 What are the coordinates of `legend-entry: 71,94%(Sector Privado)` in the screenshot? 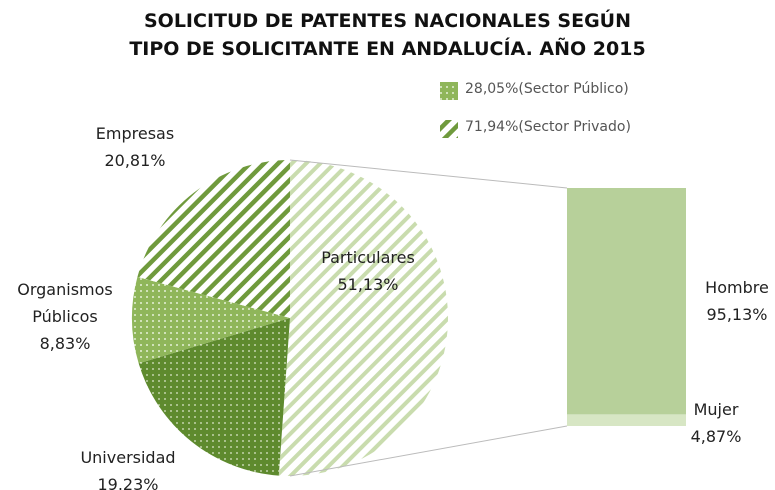 It's located at (548, 127).